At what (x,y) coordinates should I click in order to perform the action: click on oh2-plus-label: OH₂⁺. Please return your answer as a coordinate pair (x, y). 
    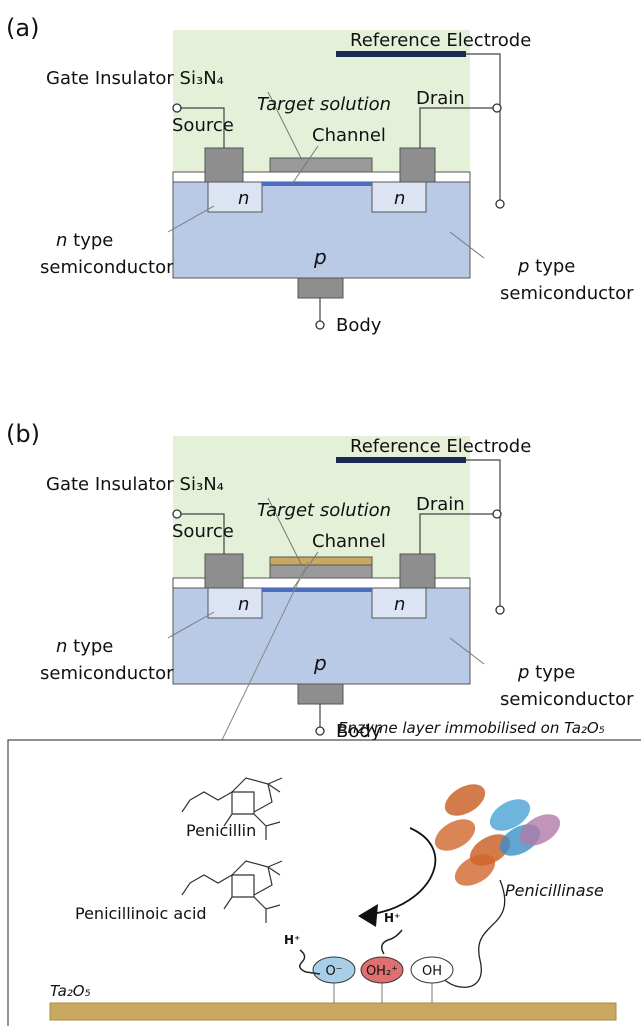
    Looking at the image, I should click on (382, 971).